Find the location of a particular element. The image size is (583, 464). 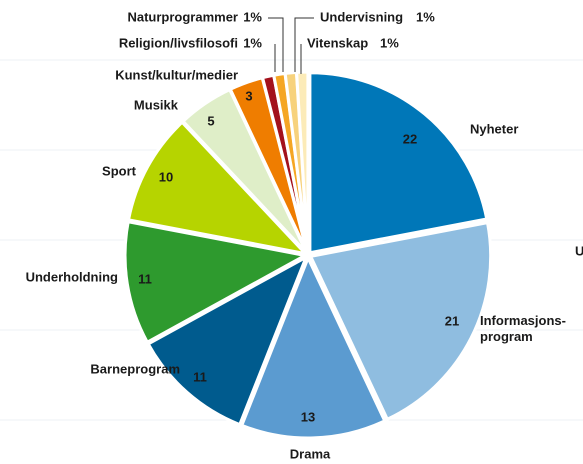

value-label: 3 is located at coordinates (248, 95).